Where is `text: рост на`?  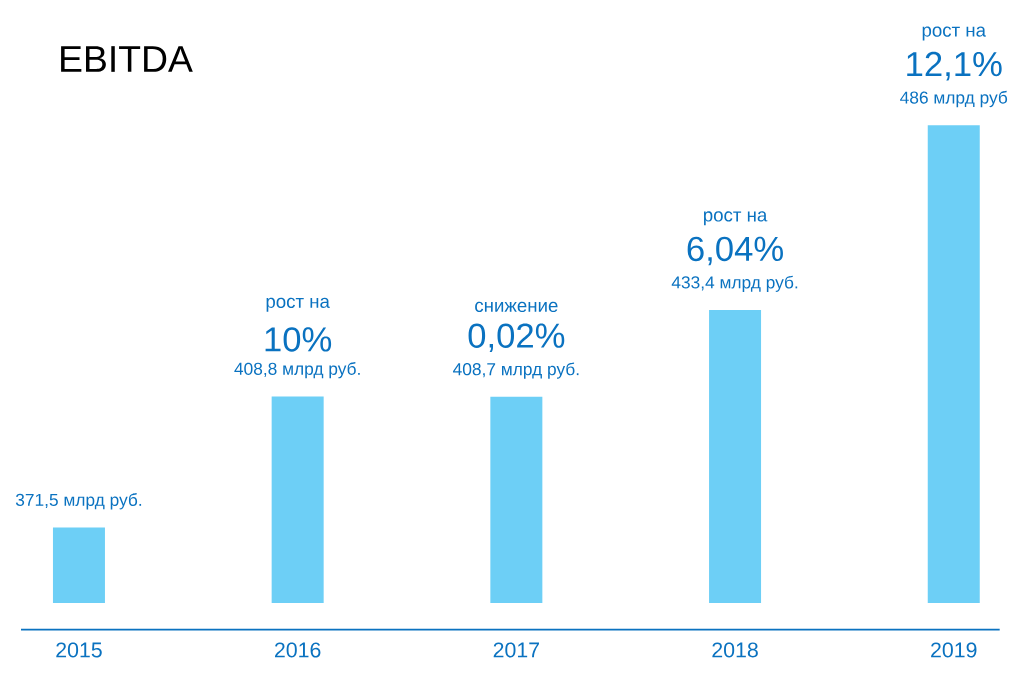 text: рост на is located at coordinates (954, 33).